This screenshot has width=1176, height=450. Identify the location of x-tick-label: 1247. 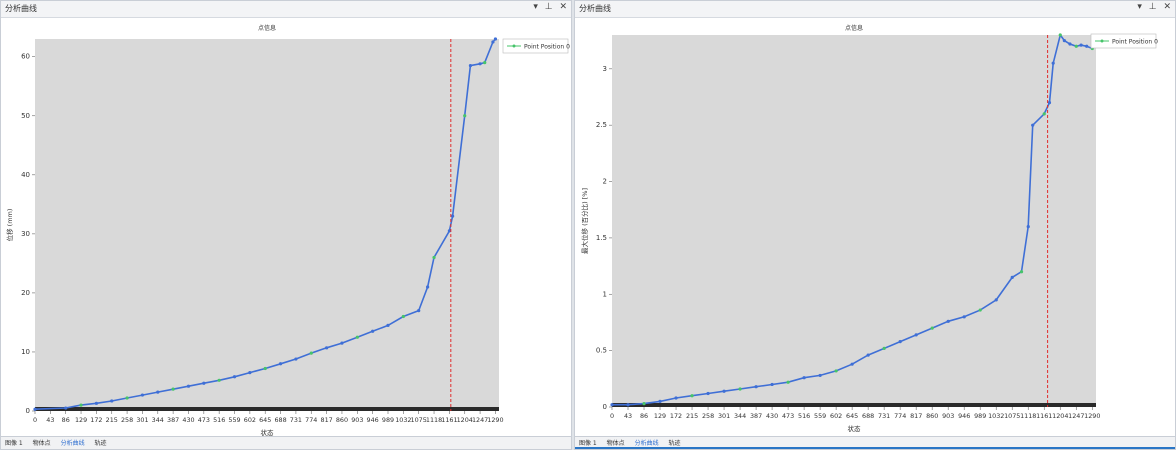
(1076, 416).